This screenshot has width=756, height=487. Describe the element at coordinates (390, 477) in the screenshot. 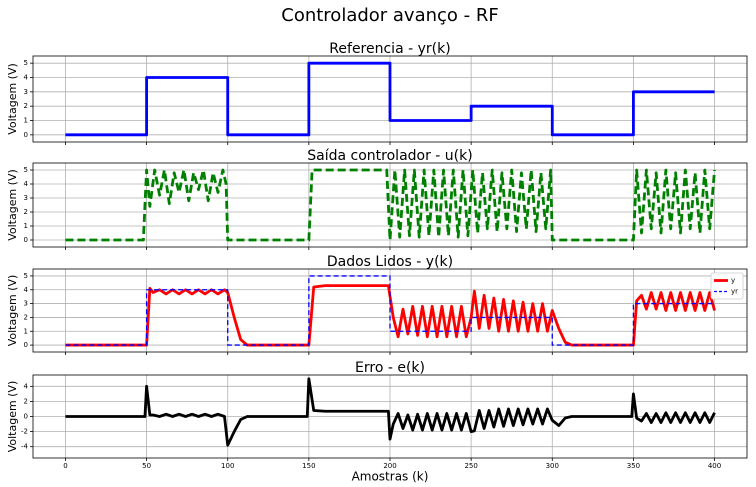

I see `x-axis-label: Amostras (k)` at that location.